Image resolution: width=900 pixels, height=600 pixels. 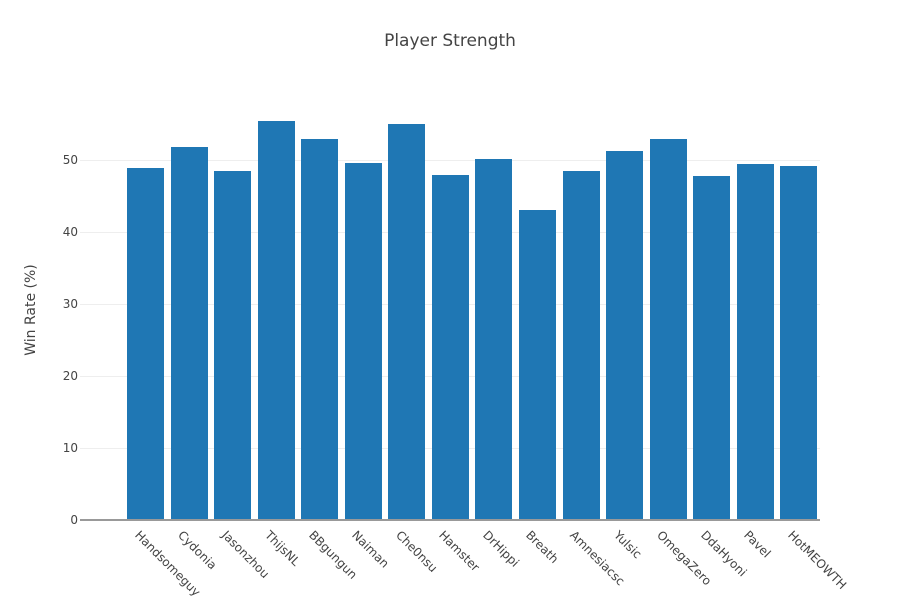 What do you see at coordinates (757, 544) in the screenshot?
I see `x-tick-label: Pavel` at bounding box center [757, 544].